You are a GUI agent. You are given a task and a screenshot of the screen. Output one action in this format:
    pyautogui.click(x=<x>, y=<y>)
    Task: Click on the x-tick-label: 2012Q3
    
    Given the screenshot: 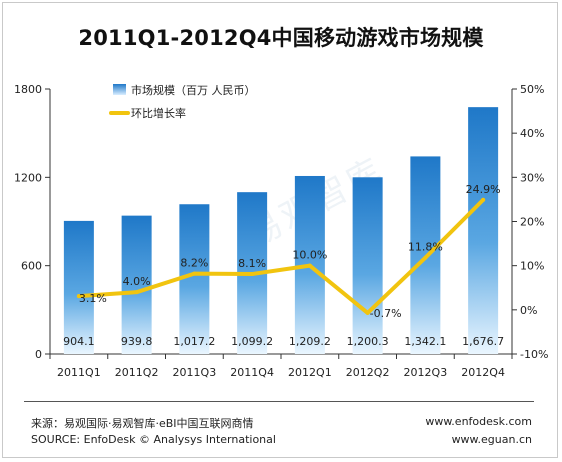 What is the action you would take?
    pyautogui.click(x=426, y=372)
    